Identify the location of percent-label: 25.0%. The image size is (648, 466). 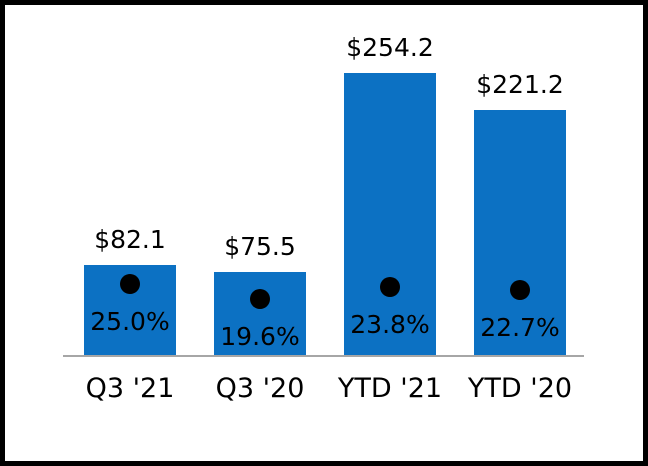
(130, 321).